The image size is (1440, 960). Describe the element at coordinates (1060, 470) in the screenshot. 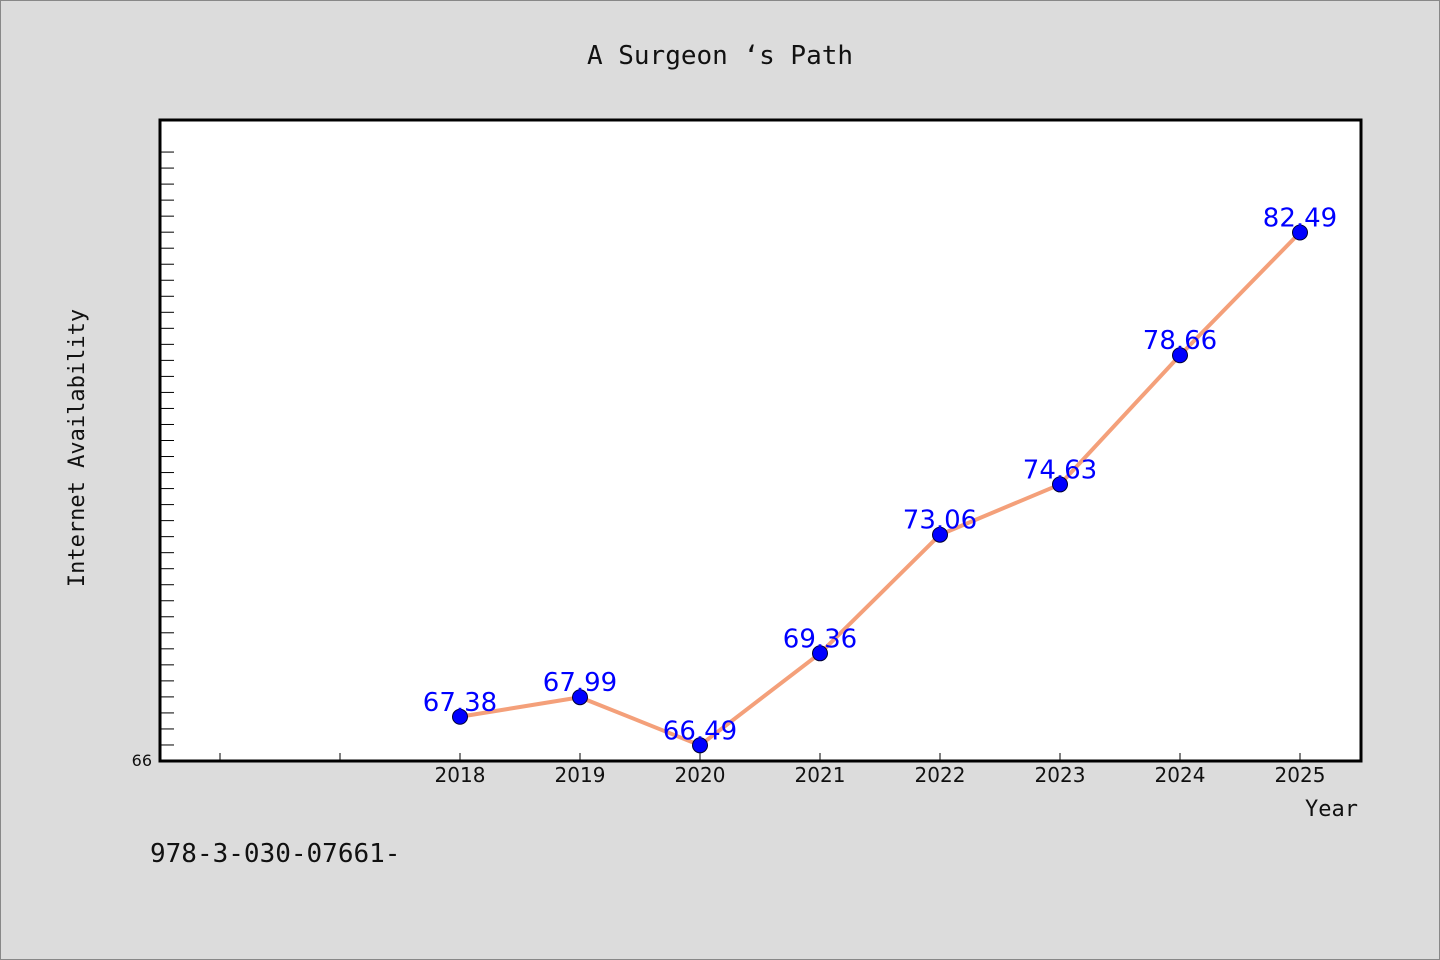

I see `data-label-2023: 74.63` at that location.